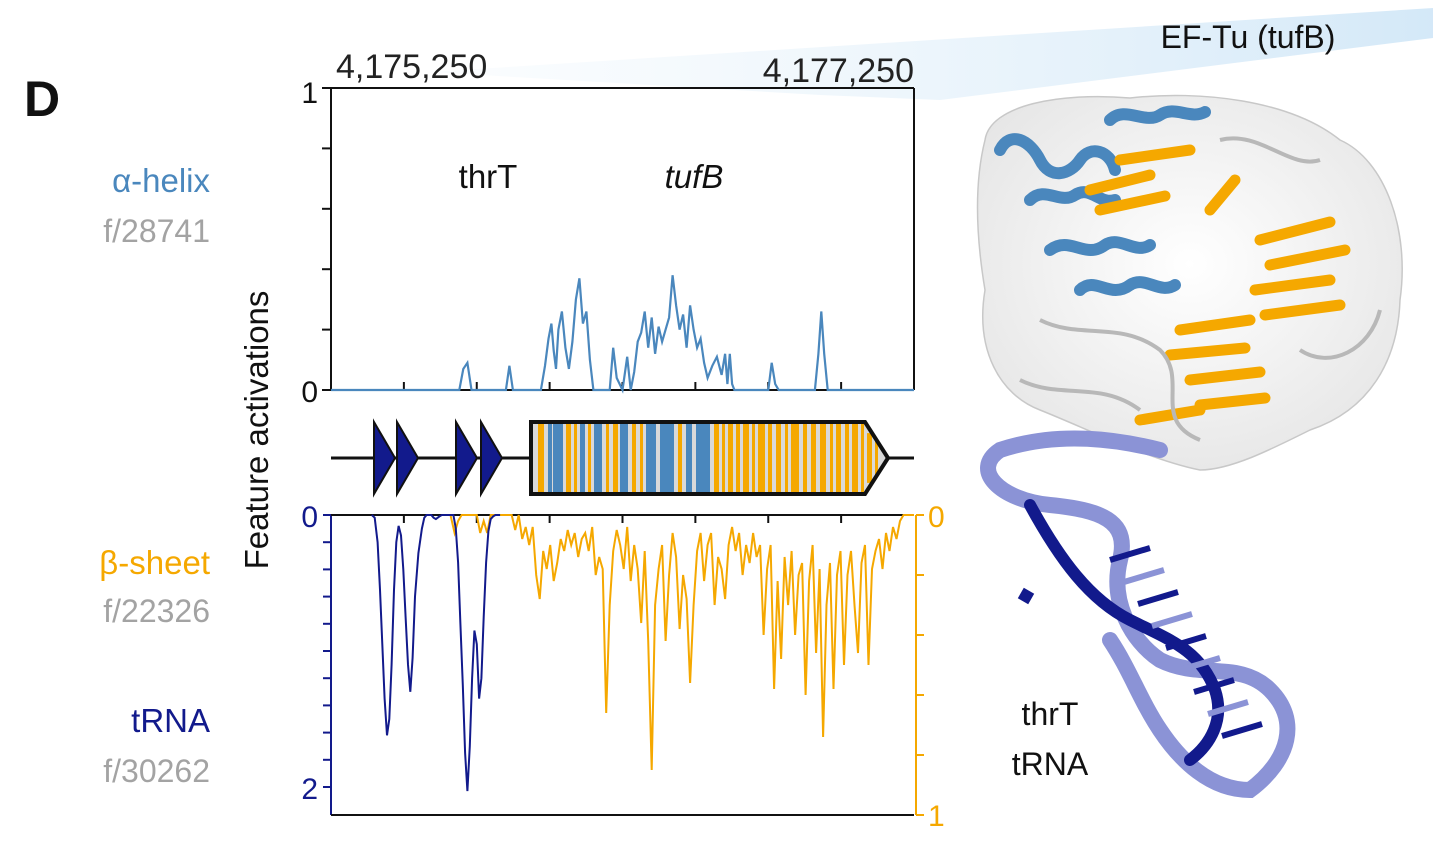 The width and height of the screenshot is (1433, 841). I want to click on tufB-gene-outline, so click(710, 458).